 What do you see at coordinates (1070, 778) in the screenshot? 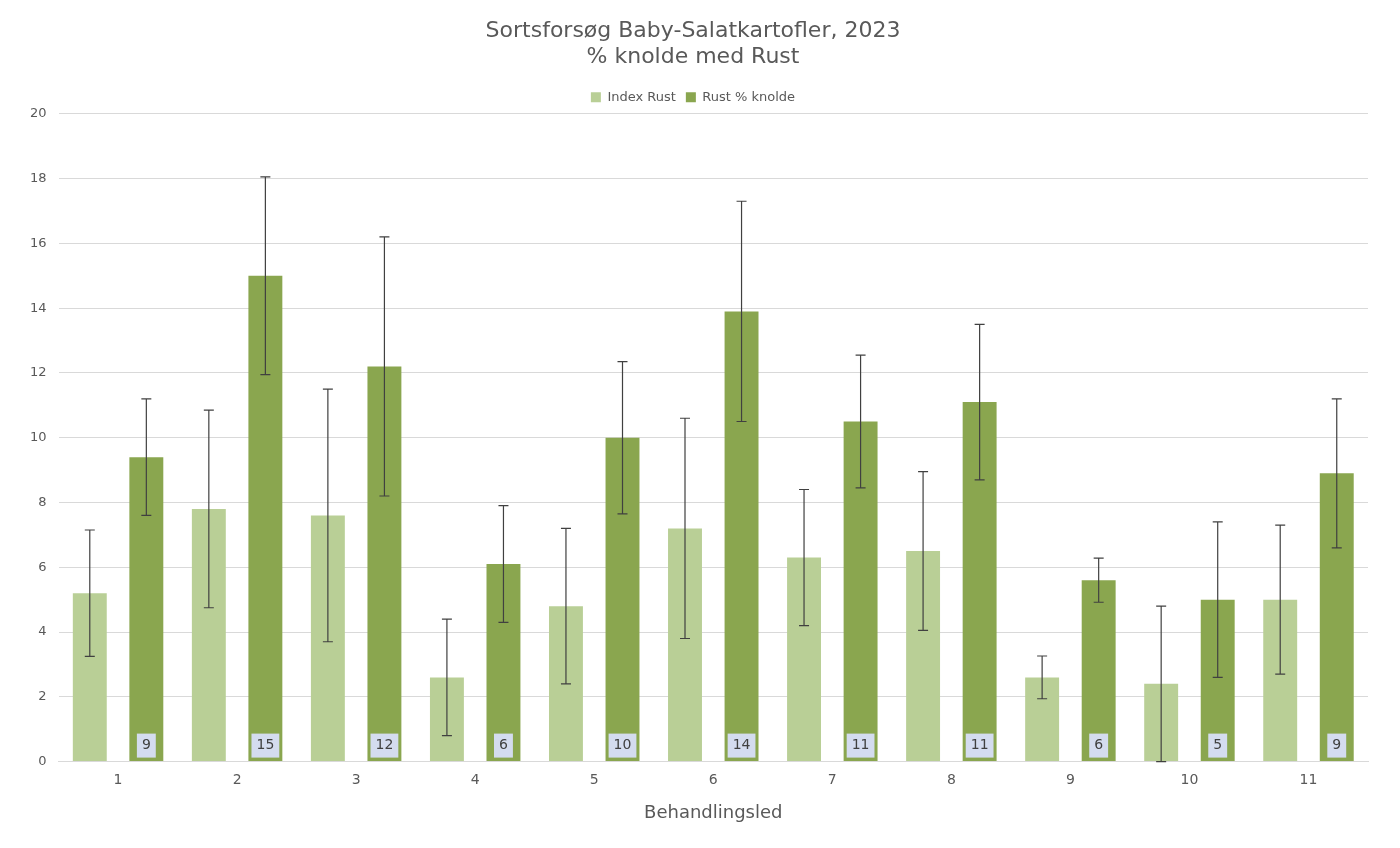
I see `x-tick-label: 9` at bounding box center [1070, 778].